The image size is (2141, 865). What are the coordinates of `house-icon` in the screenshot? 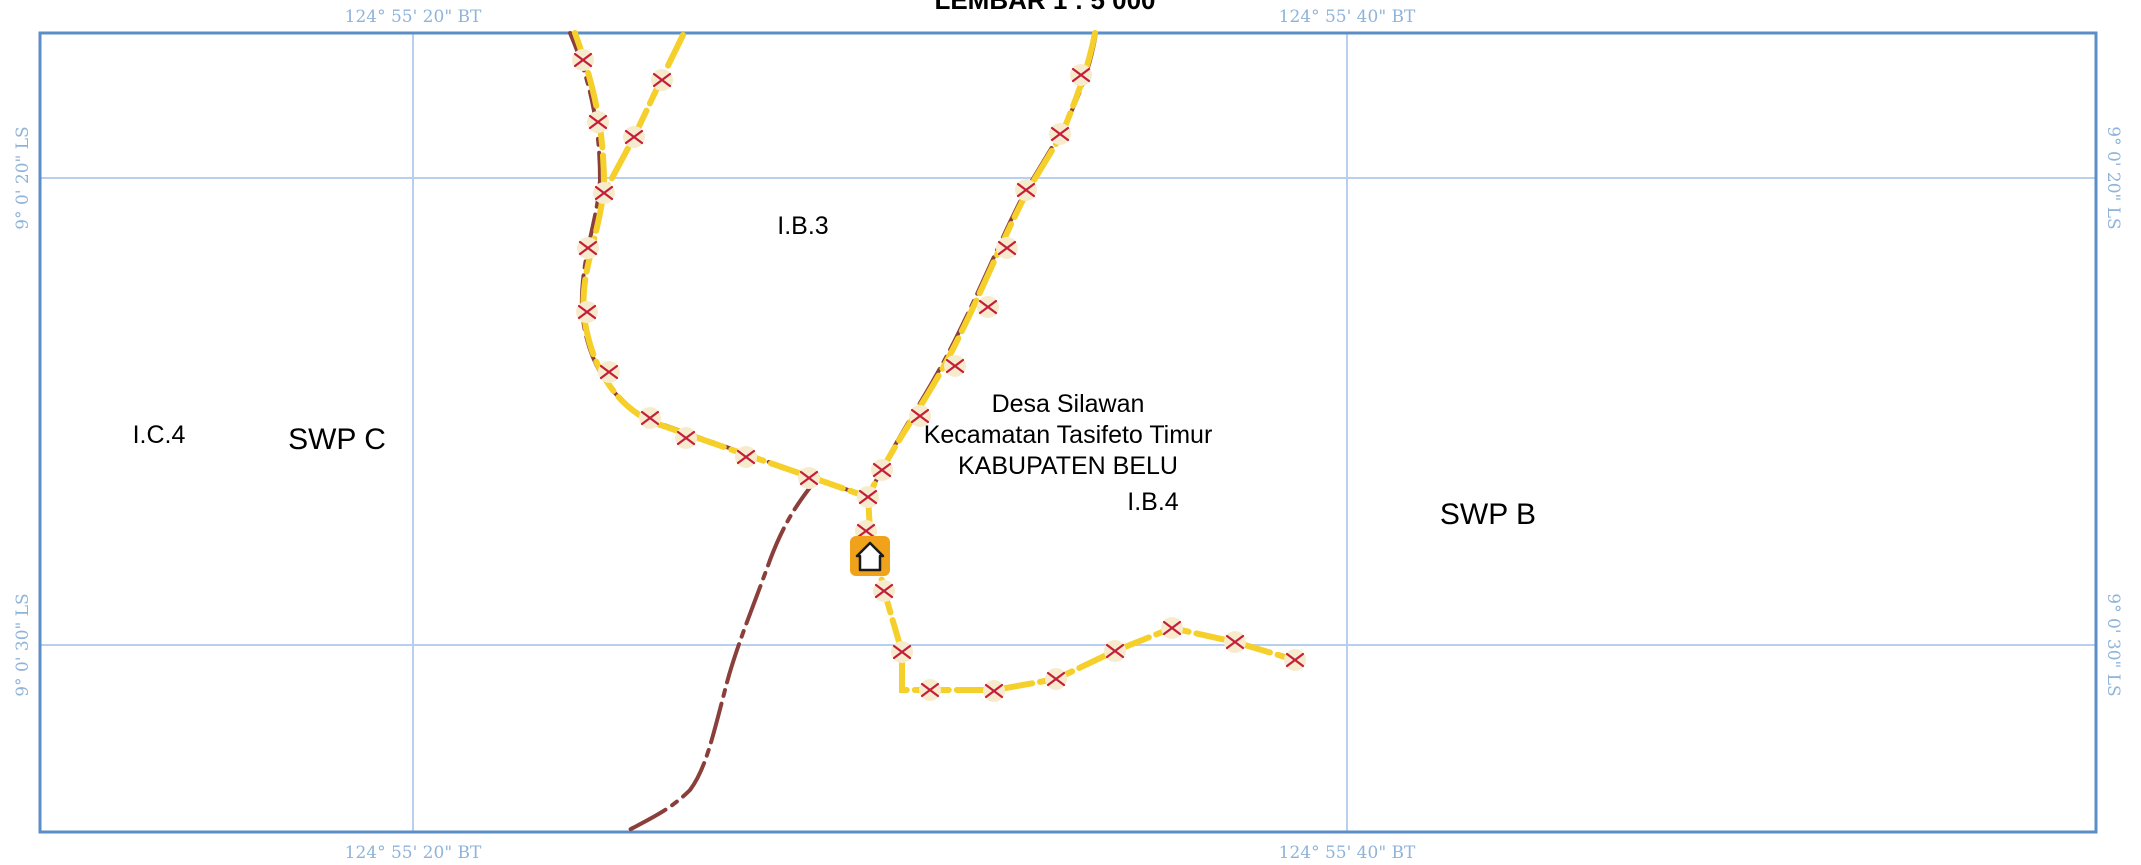 It's located at (870, 556).